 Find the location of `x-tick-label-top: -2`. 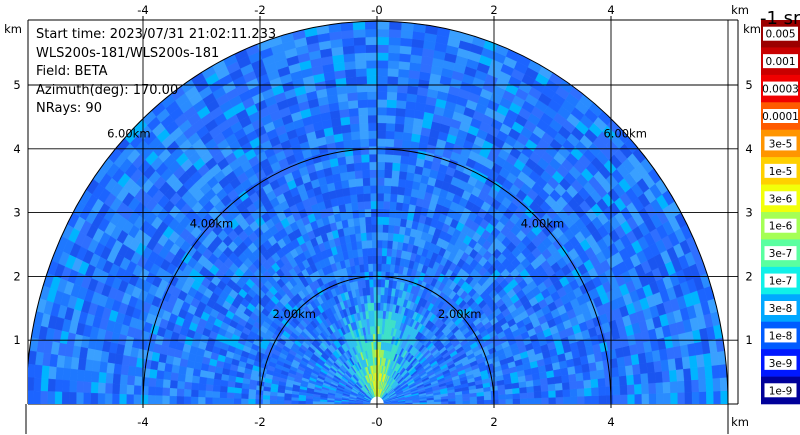

x-tick-label-top: -2 is located at coordinates (259, 10).